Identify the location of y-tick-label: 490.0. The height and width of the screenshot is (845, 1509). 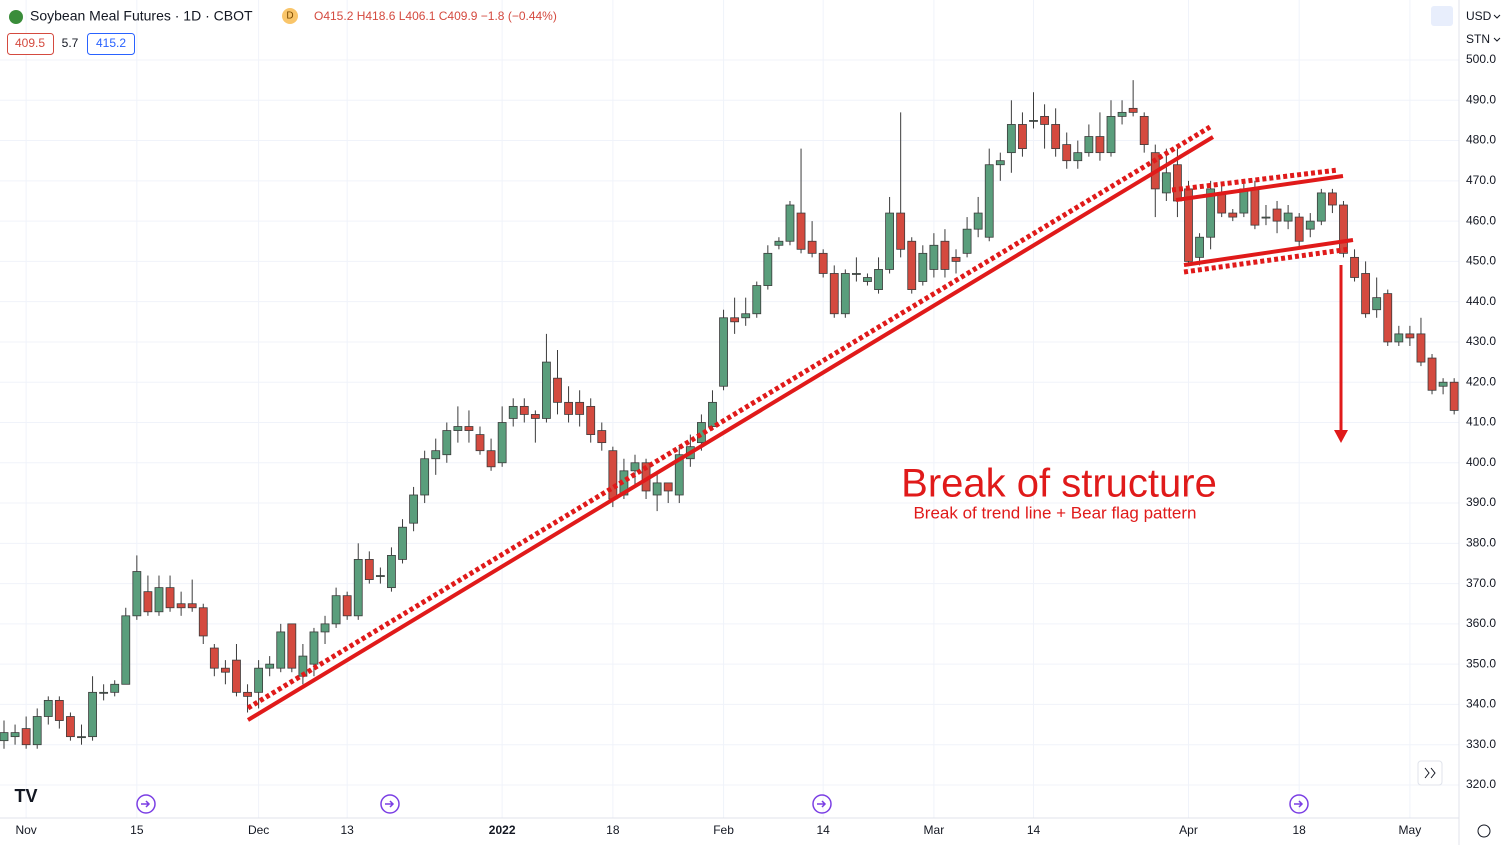
(1481, 99).